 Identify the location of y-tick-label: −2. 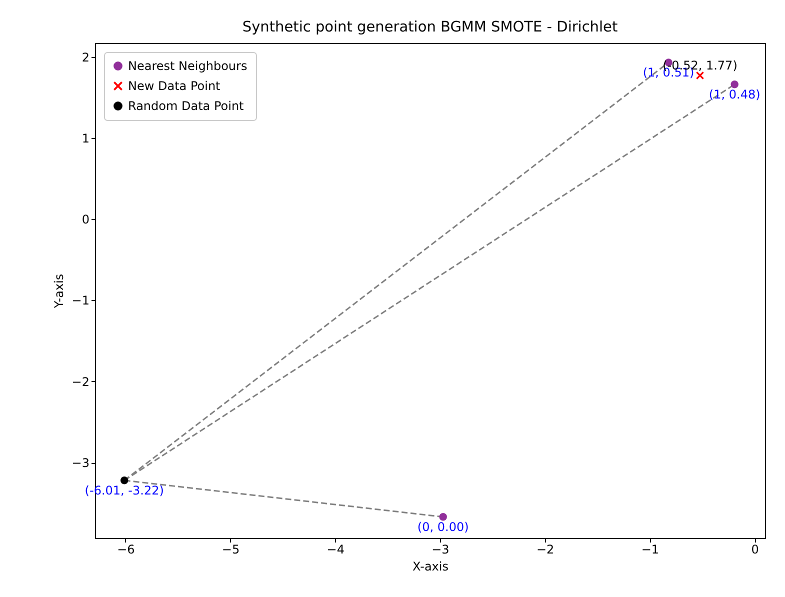
(81, 381).